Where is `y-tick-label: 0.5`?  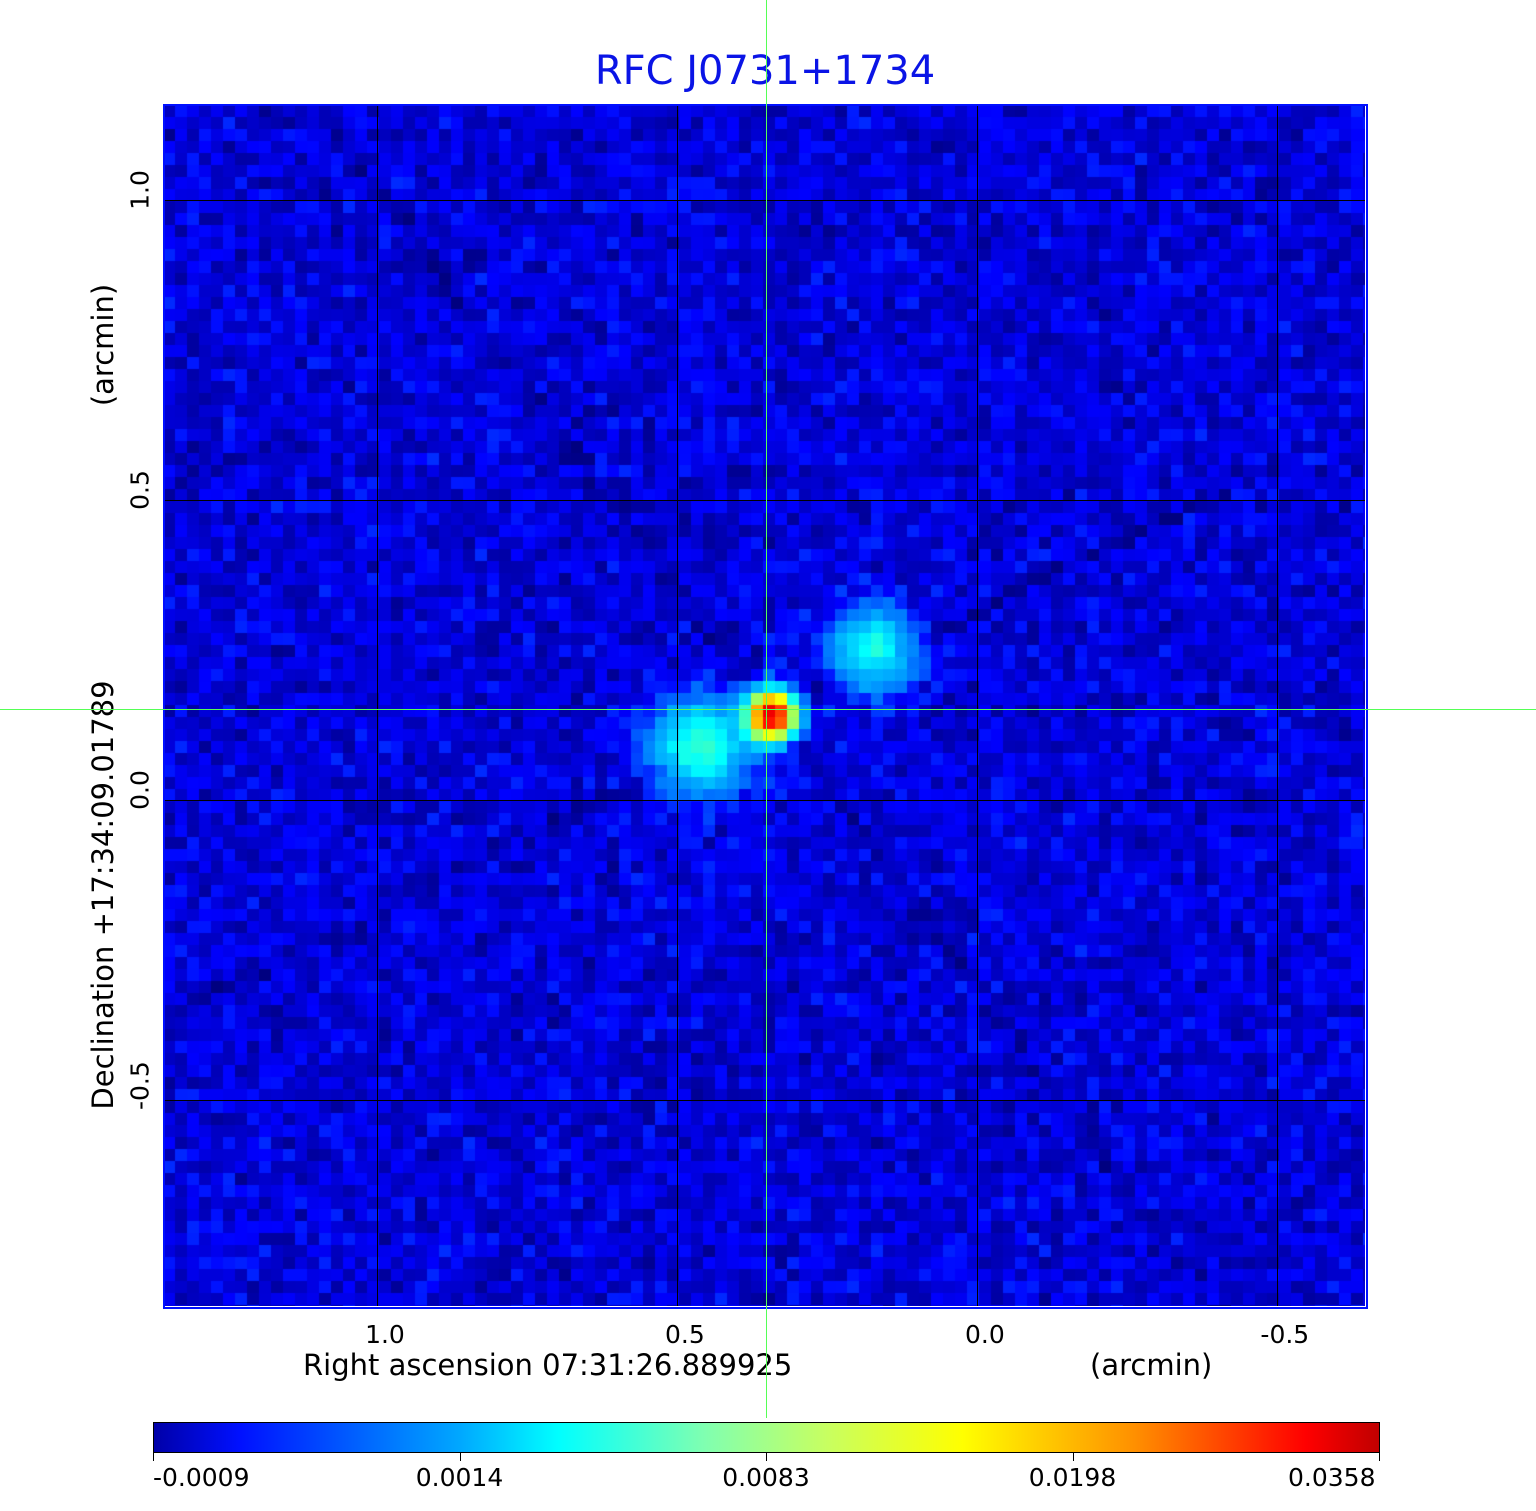
y-tick-label: 0.5 is located at coordinates (140, 490).